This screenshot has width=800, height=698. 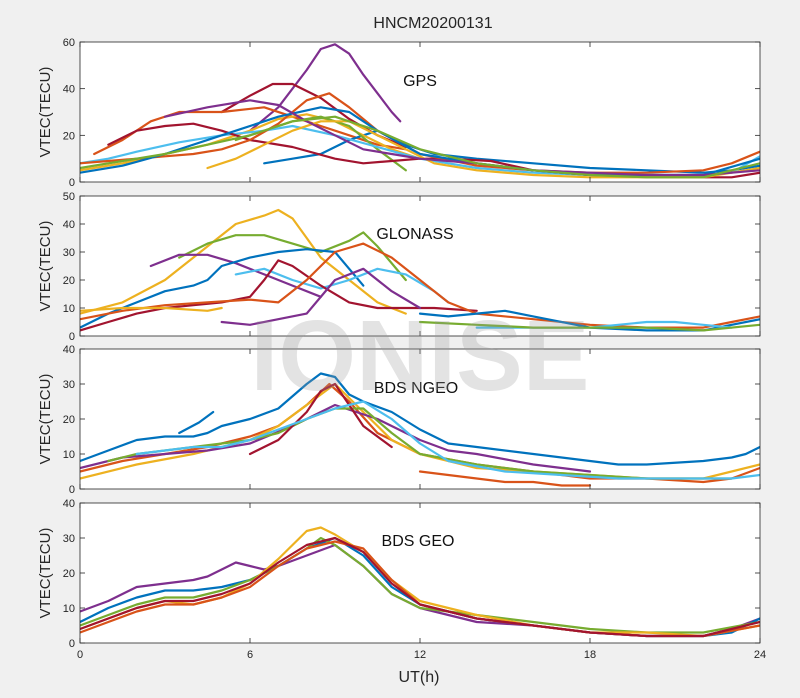 What do you see at coordinates (416, 388) in the screenshot?
I see `panel-label: BDS NGEO` at bounding box center [416, 388].